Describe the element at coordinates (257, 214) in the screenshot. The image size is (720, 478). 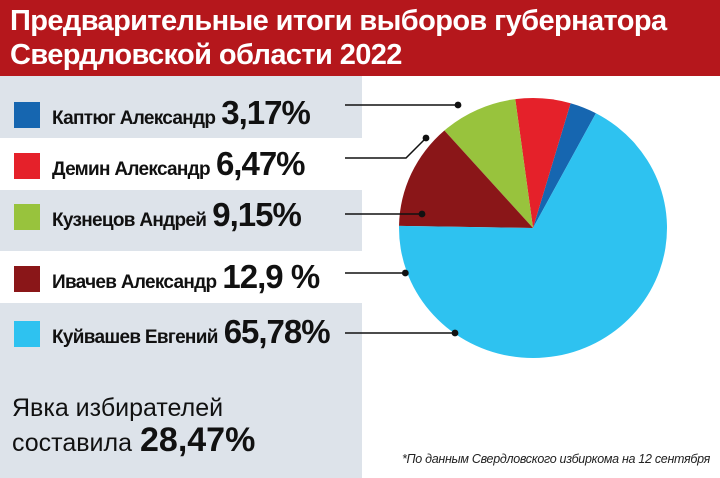
I see `legend-value: 9,15%` at that location.